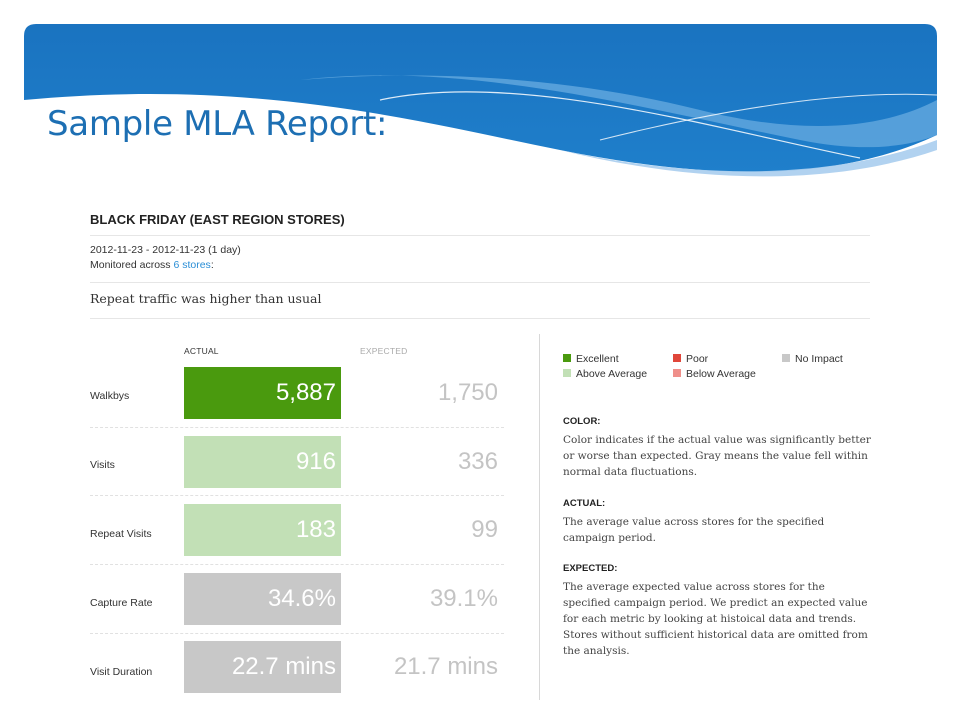 The image size is (960, 720). I want to click on legend-no-impact: No Impact, so click(812, 359).